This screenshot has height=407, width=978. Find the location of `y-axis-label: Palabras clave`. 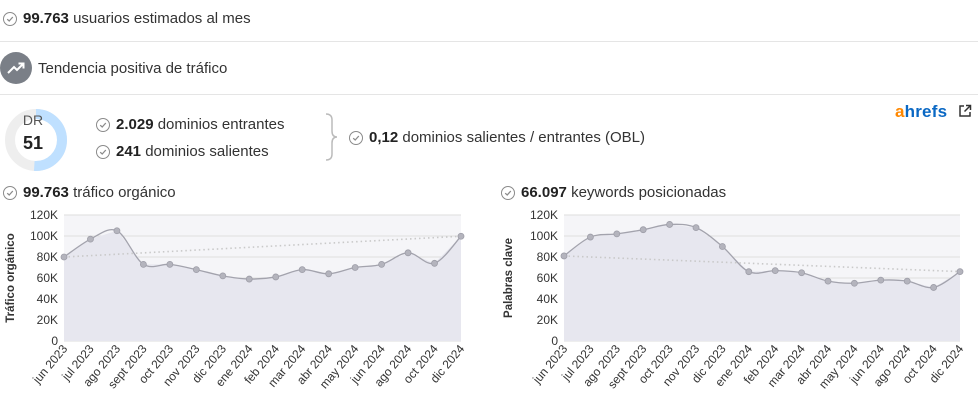

y-axis-label: Palabras clave is located at coordinates (509, 278).